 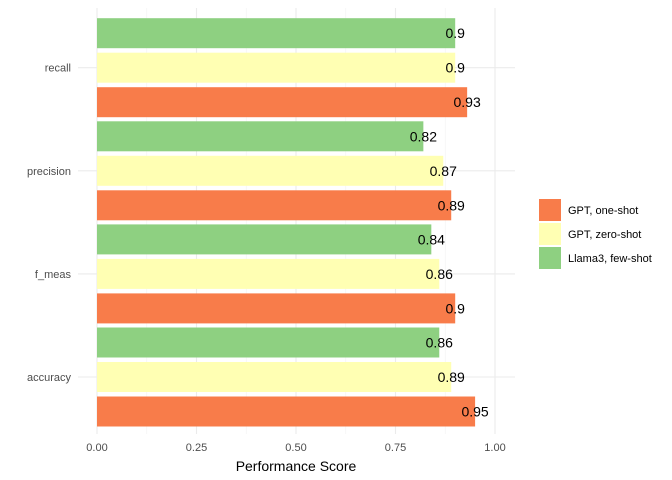 I want to click on x-tick-label: 0.50, so click(x=295, y=448).